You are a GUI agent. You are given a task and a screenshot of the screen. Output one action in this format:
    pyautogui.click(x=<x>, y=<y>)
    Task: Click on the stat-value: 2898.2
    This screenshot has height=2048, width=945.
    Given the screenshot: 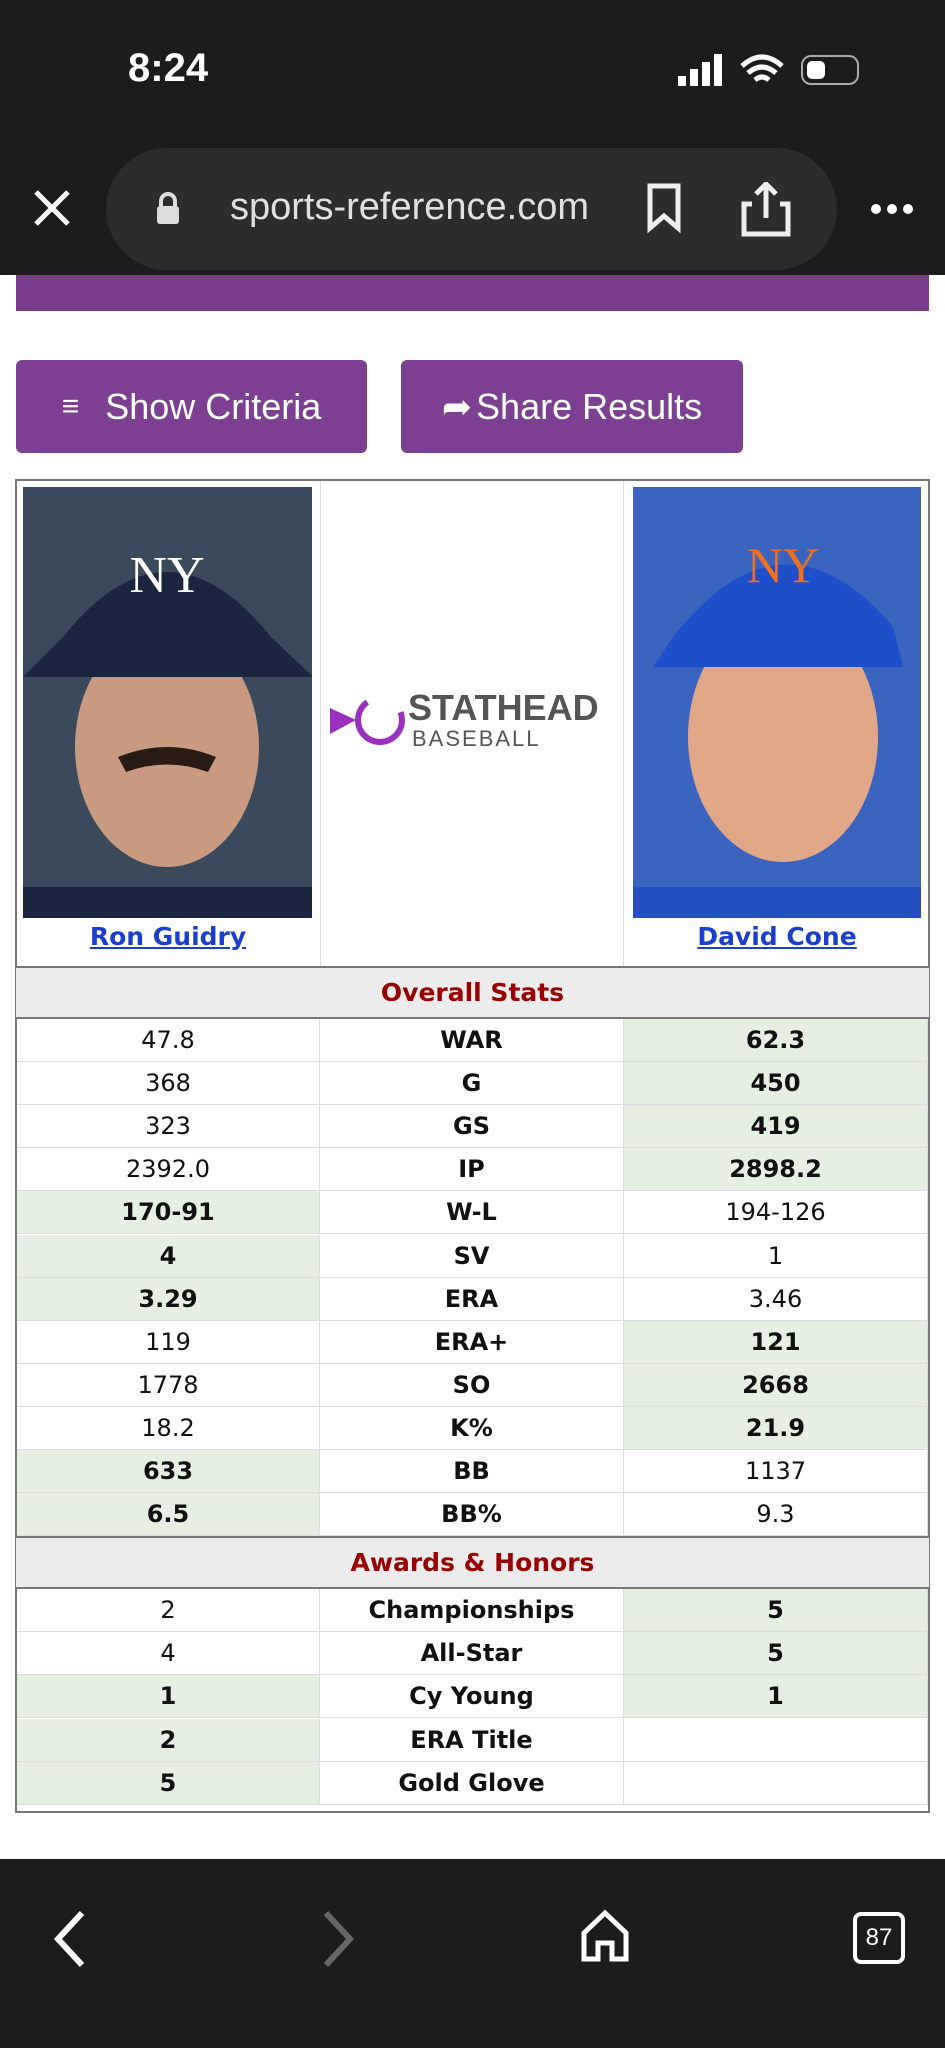 What is the action you would take?
    pyautogui.click(x=776, y=1170)
    